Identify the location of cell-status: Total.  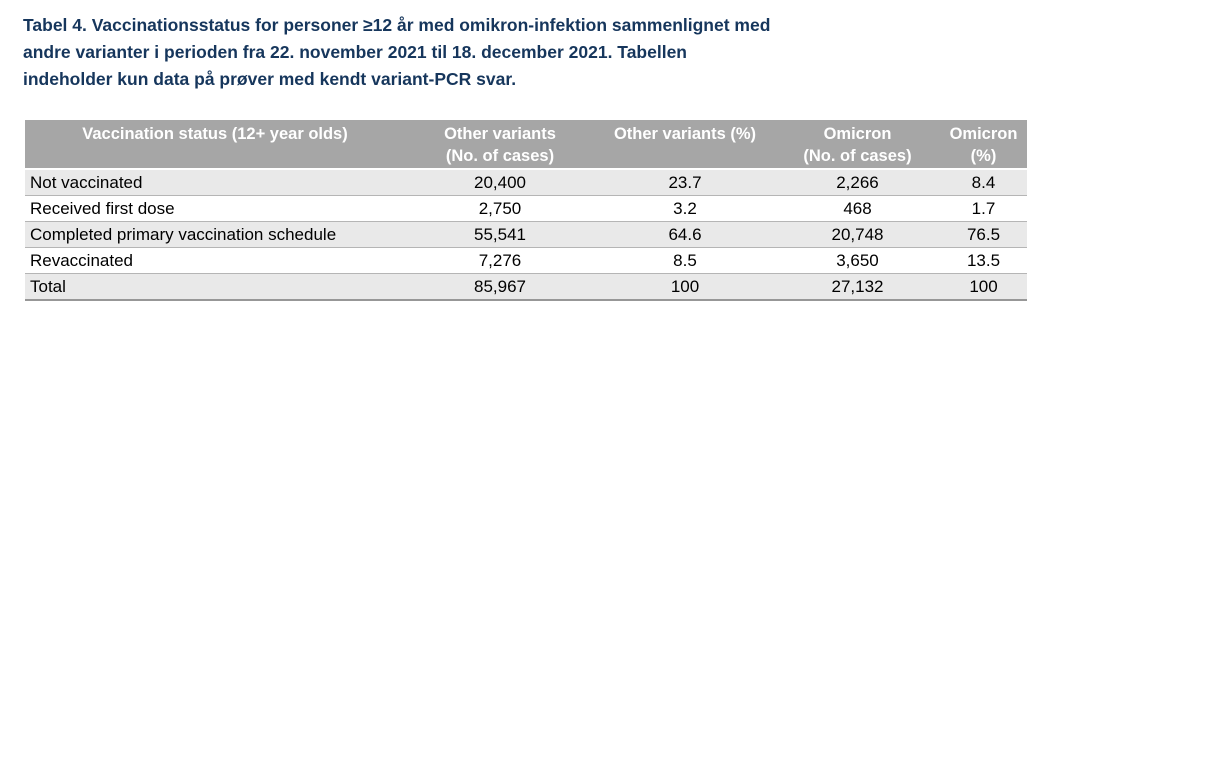
(215, 287).